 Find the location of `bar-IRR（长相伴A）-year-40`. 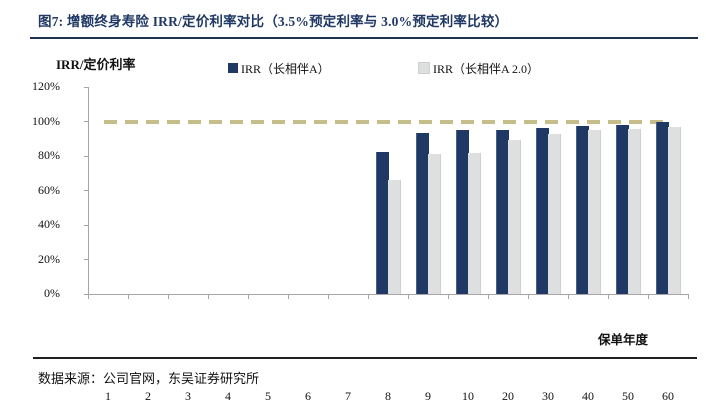

bar-IRR（长相伴A）-year-40 is located at coordinates (582, 210).